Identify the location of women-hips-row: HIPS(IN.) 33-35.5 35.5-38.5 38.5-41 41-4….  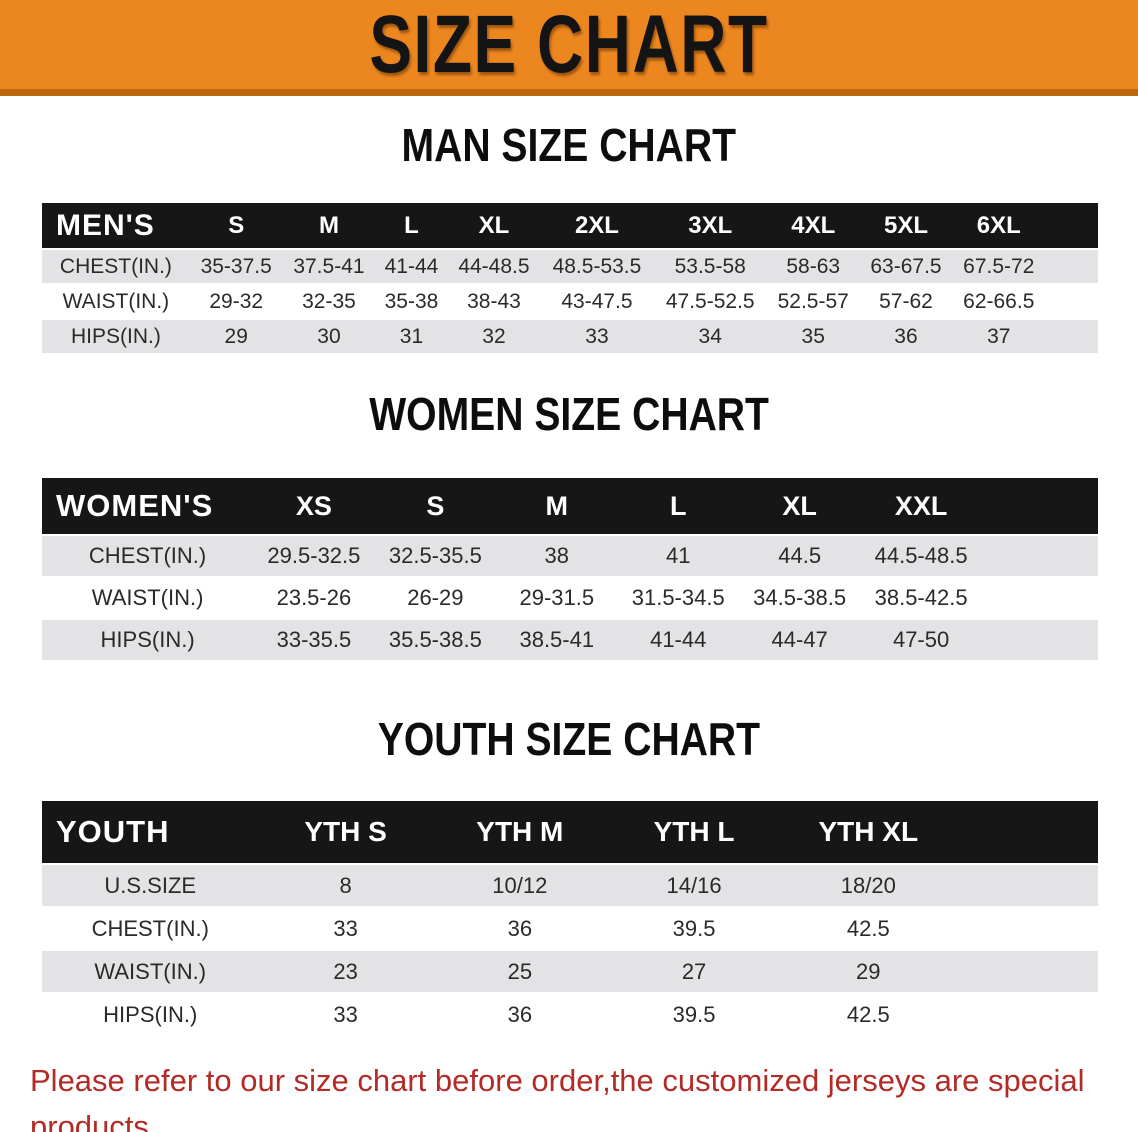
(570, 640).